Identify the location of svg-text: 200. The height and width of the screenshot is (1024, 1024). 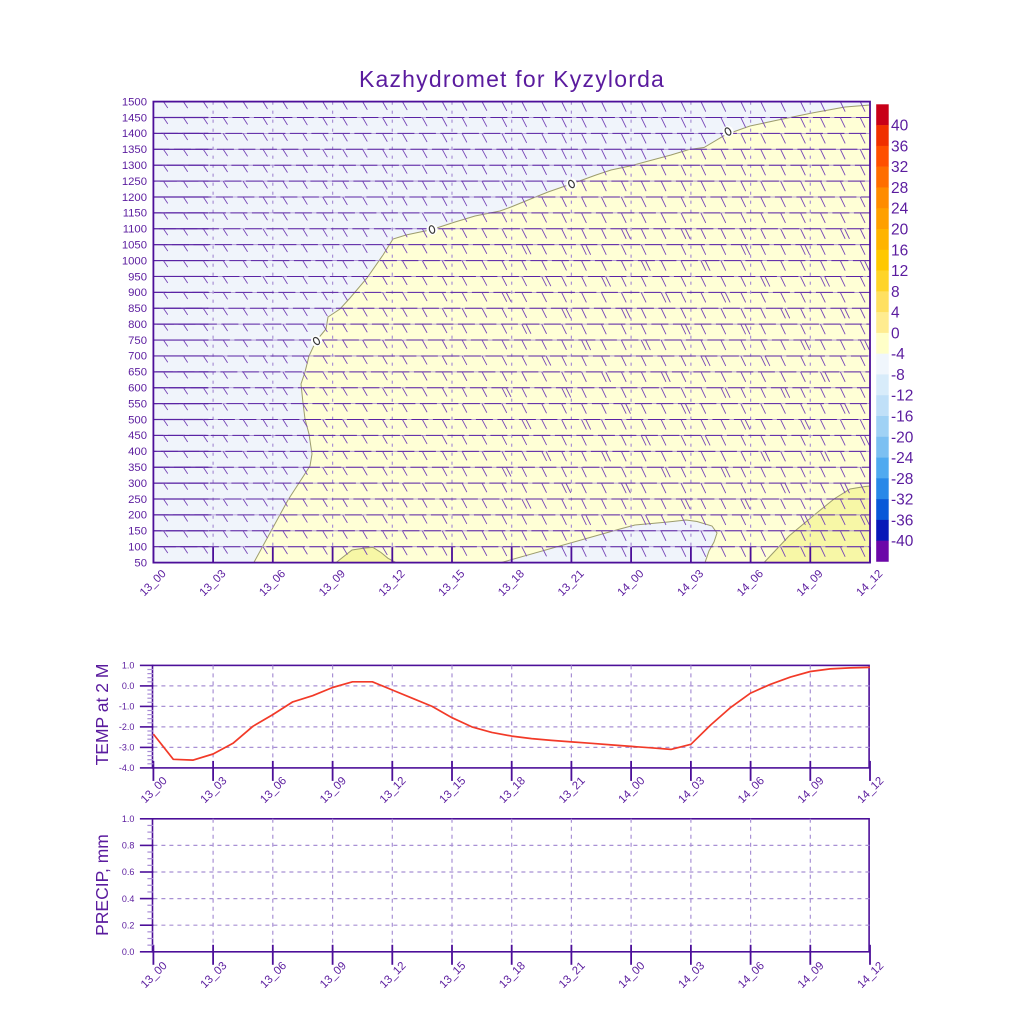
(137, 516).